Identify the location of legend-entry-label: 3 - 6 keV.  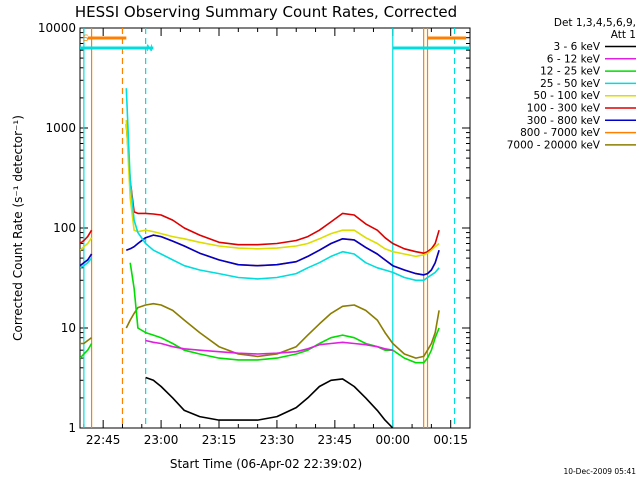
(576, 47).